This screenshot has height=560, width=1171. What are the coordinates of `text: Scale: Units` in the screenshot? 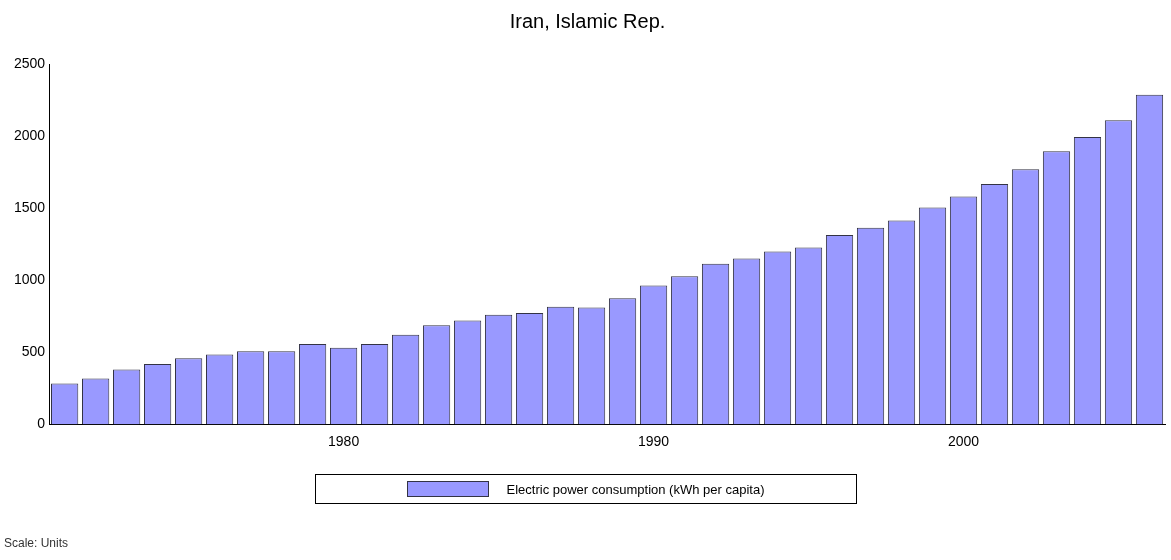 It's located at (36, 543).